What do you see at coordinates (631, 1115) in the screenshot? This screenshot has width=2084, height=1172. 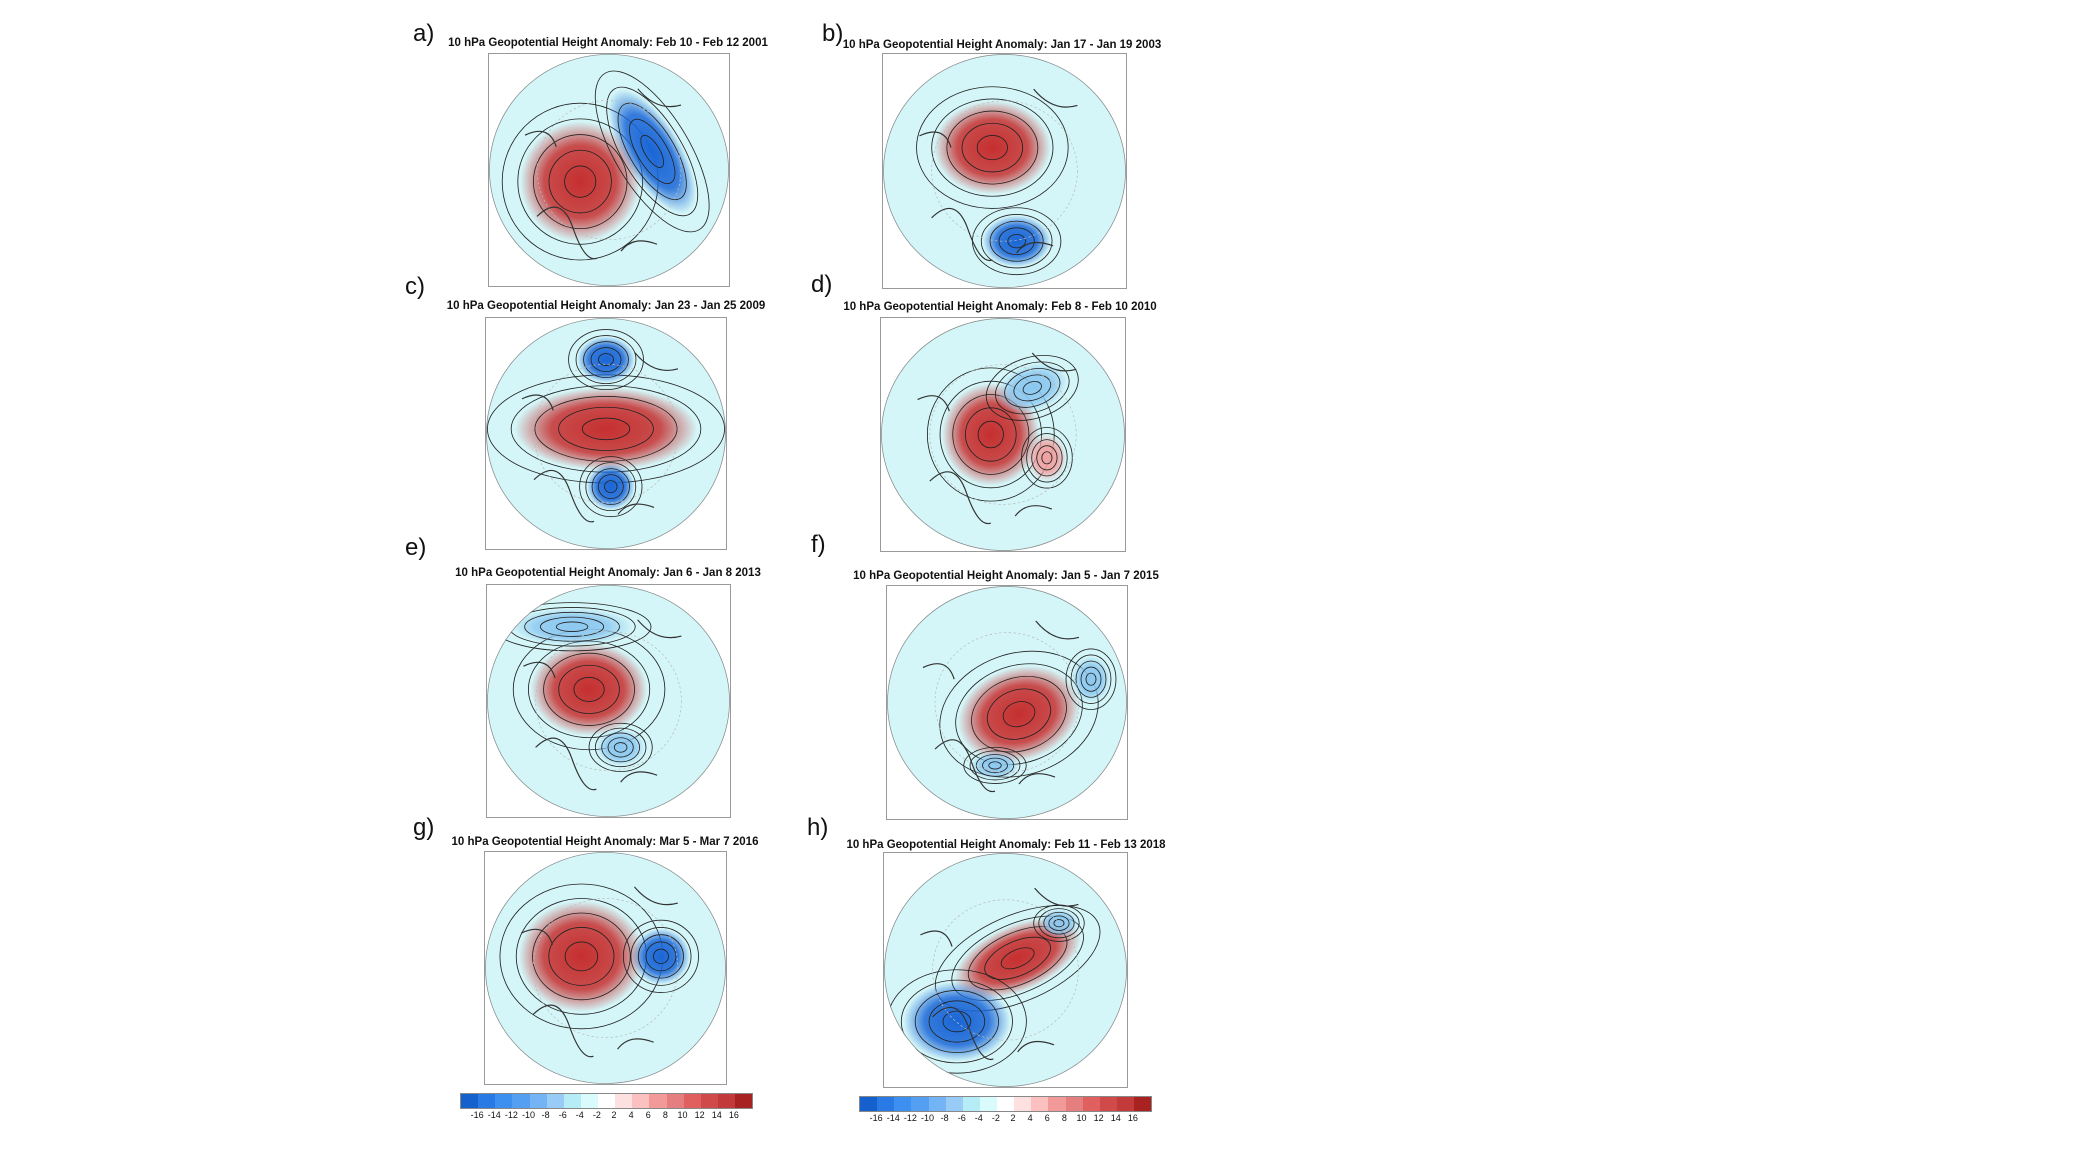 I see `colorbar-tick-label: 4` at bounding box center [631, 1115].